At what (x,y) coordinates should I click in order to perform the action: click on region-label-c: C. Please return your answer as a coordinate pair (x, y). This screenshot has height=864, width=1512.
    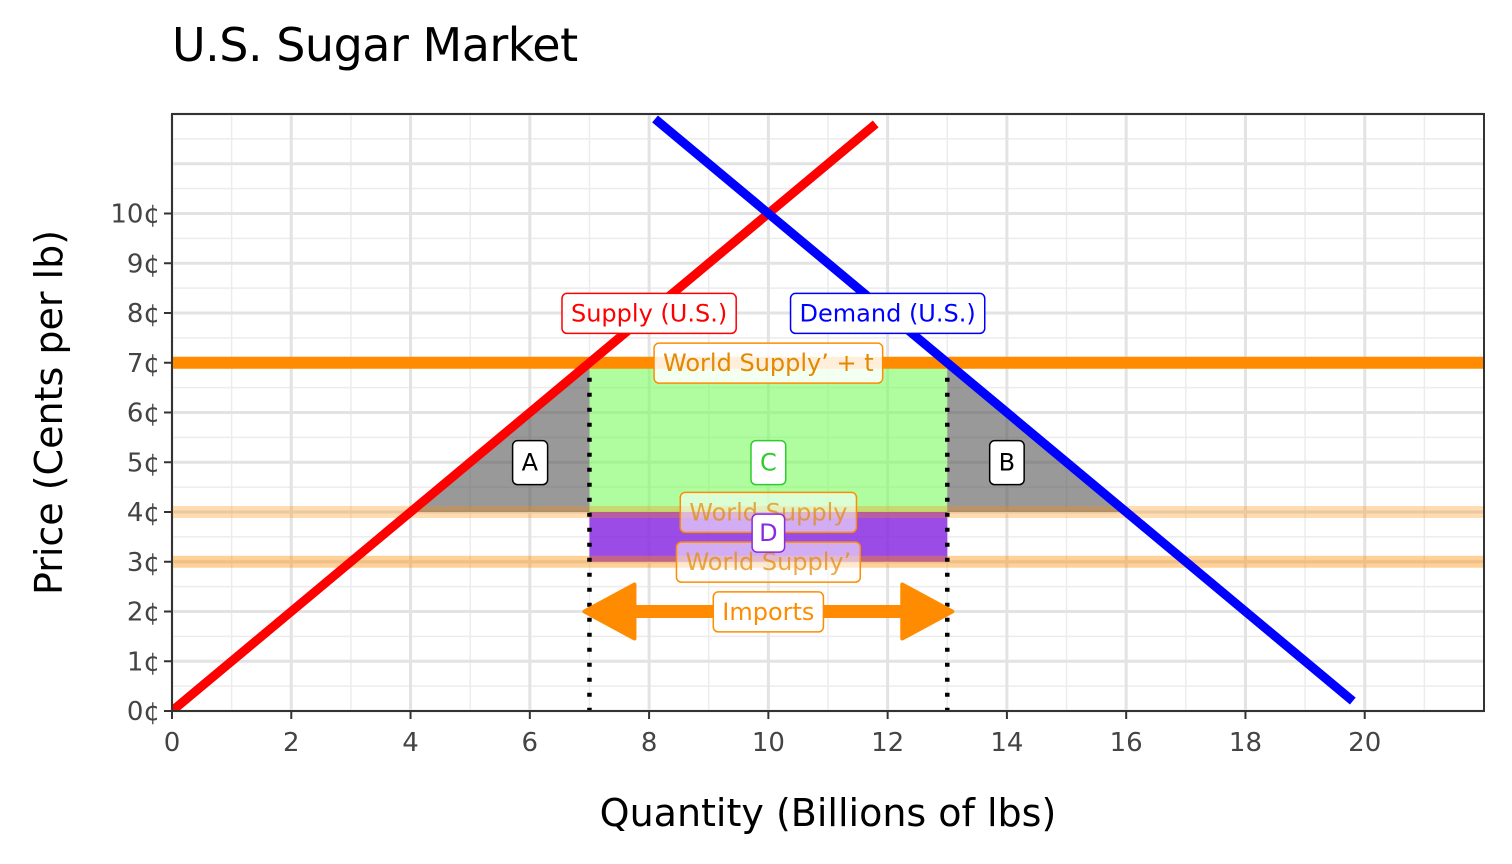
    Looking at the image, I should click on (768, 462).